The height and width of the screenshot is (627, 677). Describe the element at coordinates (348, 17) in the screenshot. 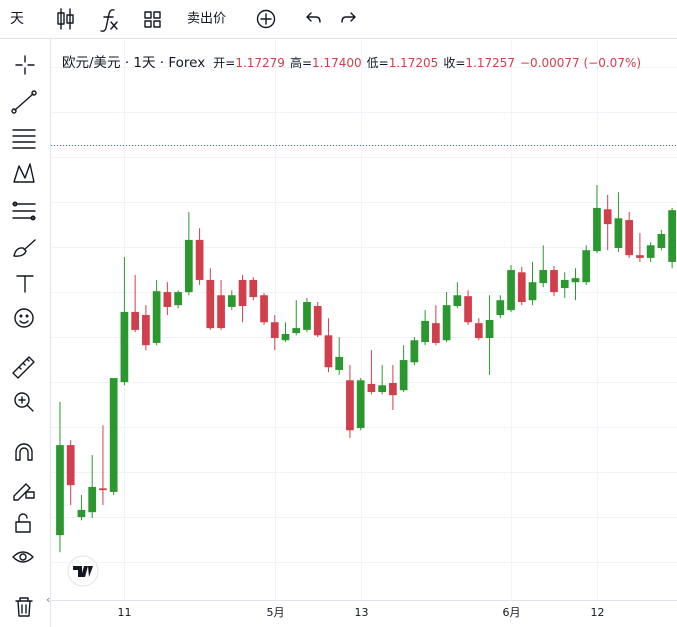

I see `redo-icon` at that location.